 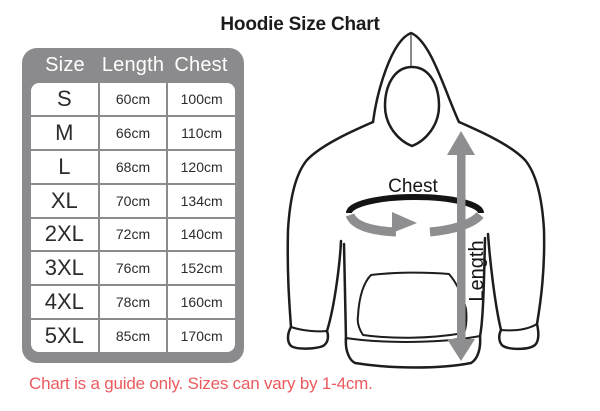 I want to click on length-cell: 85cm, so click(x=133, y=336).